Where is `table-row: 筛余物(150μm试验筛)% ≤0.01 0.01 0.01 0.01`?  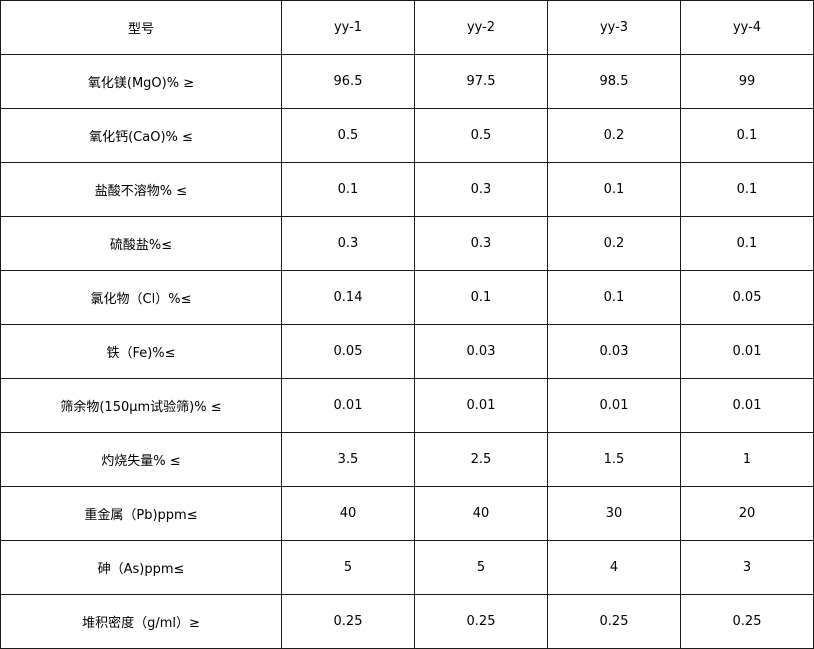
table-row: 筛余物(150μm试验筛)% ≤0.01 0.01 0.01 0.01 is located at coordinates (407, 405).